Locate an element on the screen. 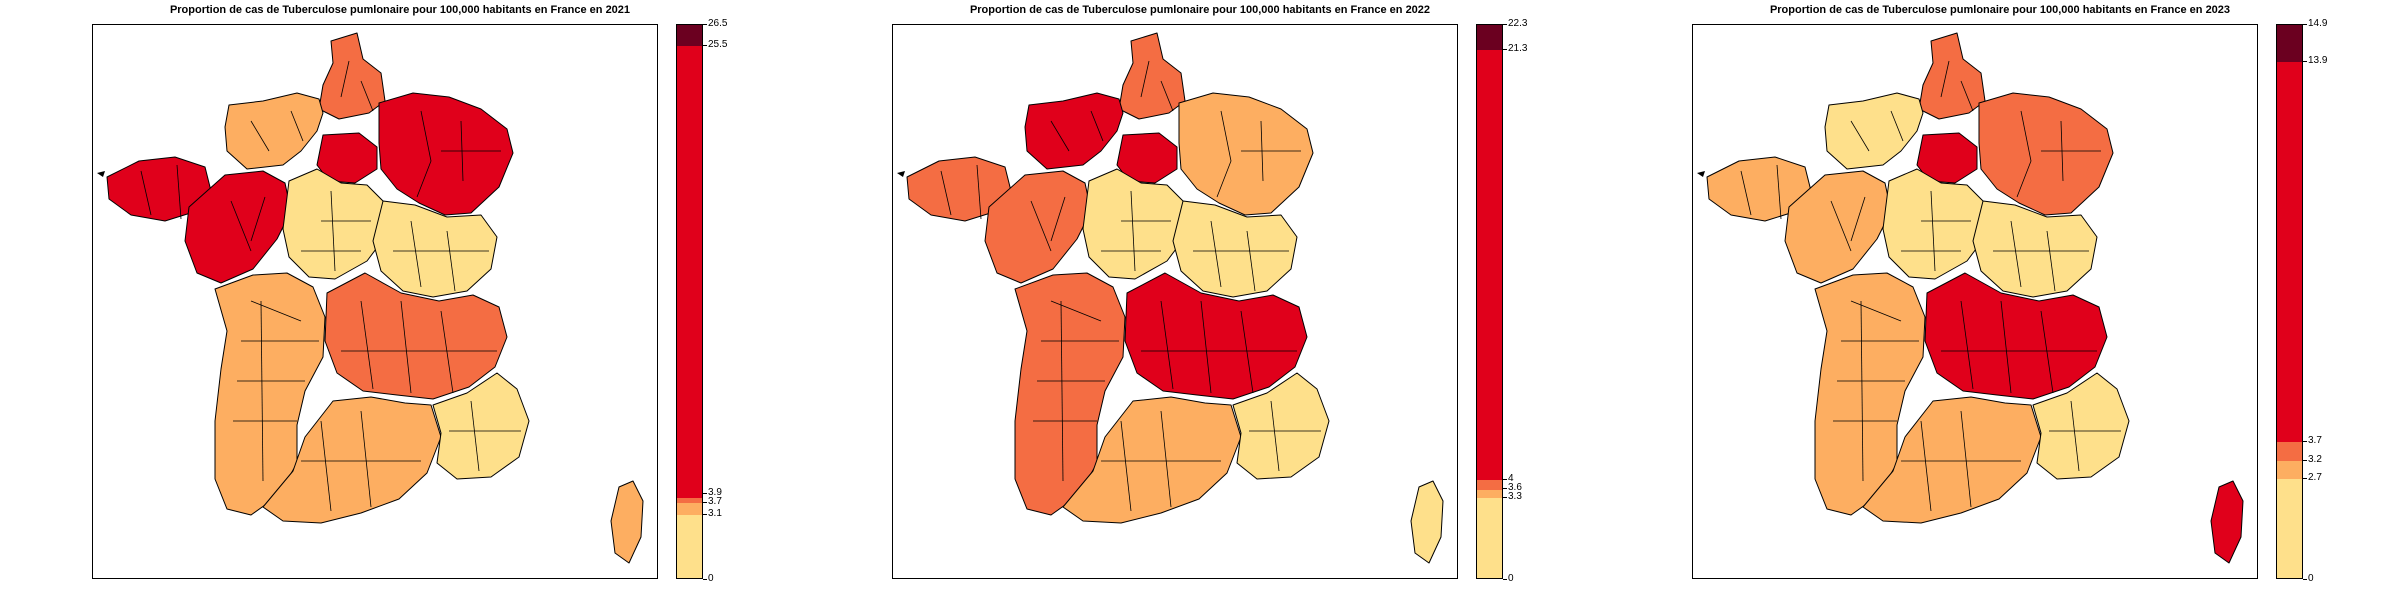 Image resolution: width=2400 pixels, height=600 pixels. legend-tick-label: 3.9 is located at coordinates (712, 492).